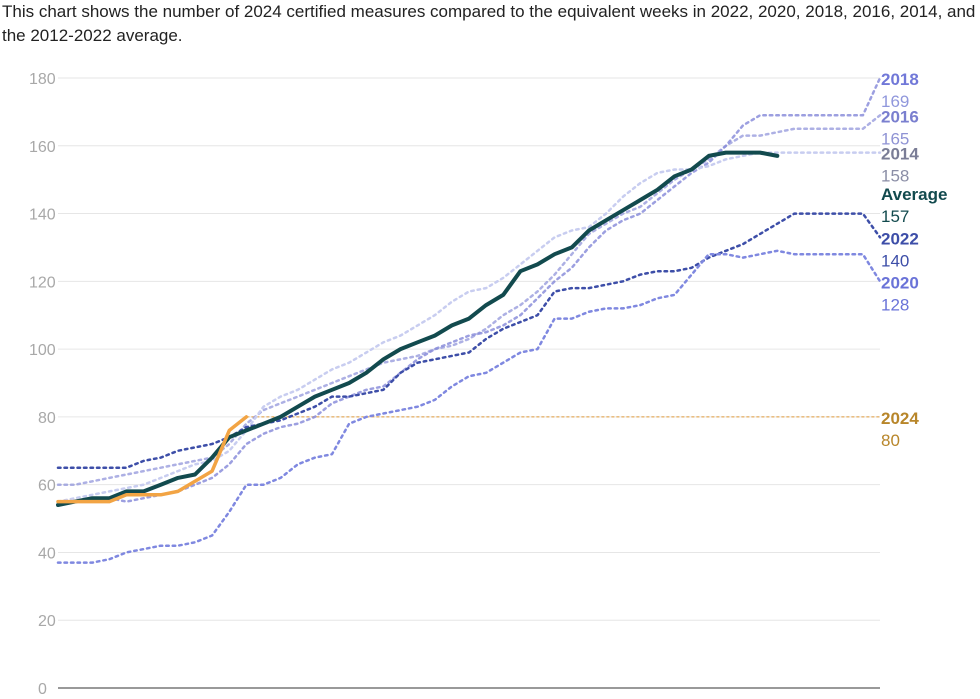  I want to click on end-value-2022: 140, so click(895, 260).